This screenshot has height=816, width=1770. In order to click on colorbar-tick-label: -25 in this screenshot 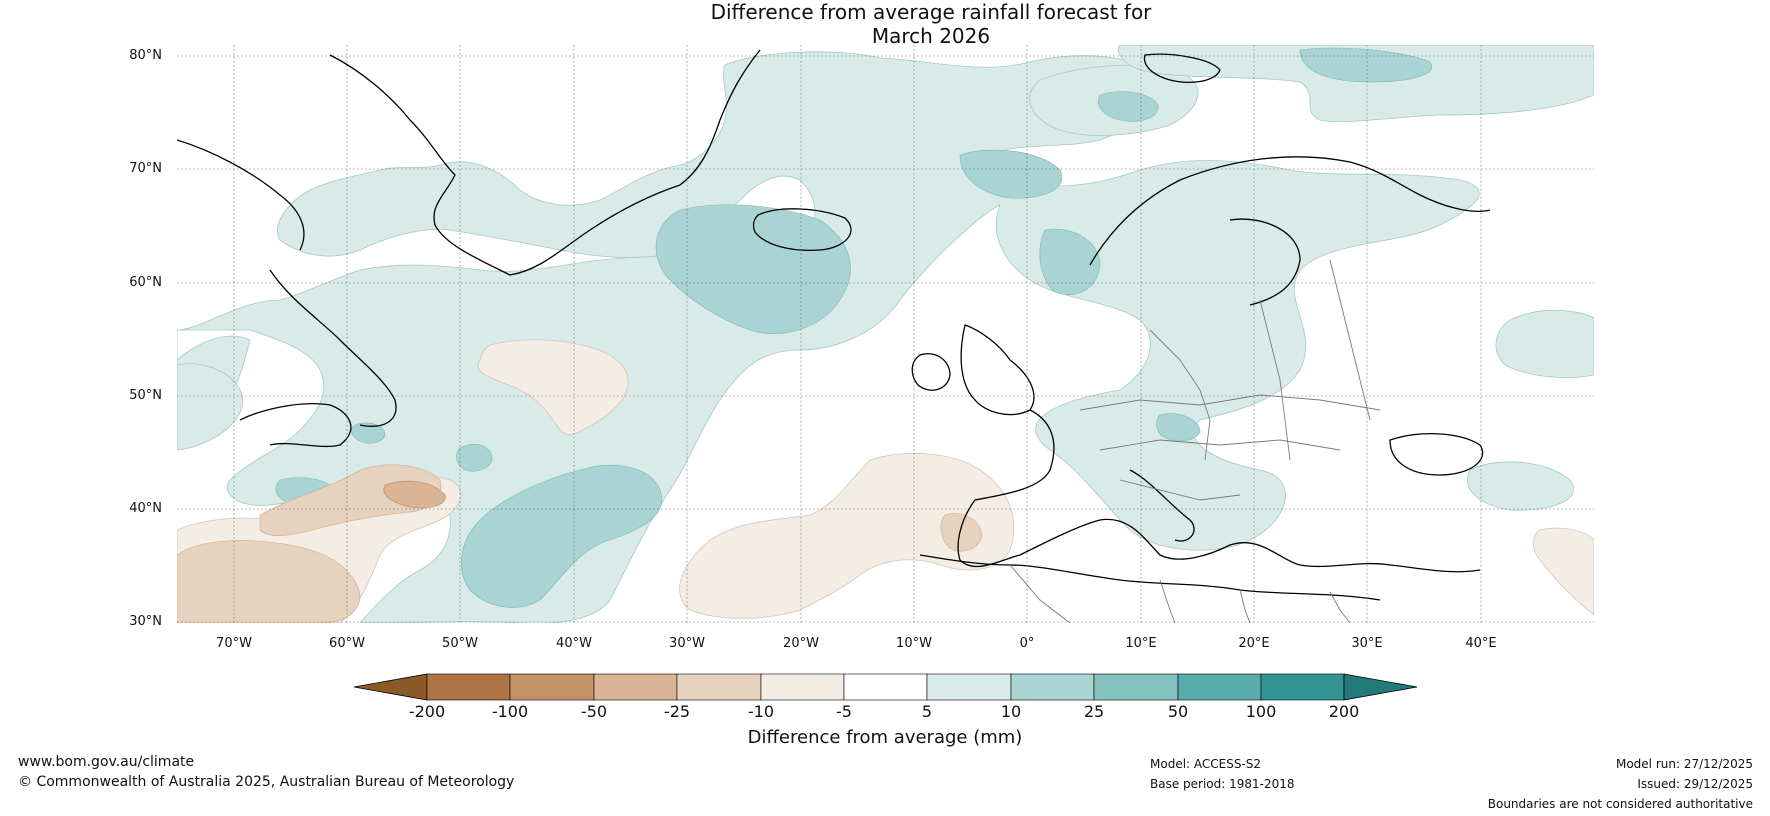, I will do `click(677, 711)`.